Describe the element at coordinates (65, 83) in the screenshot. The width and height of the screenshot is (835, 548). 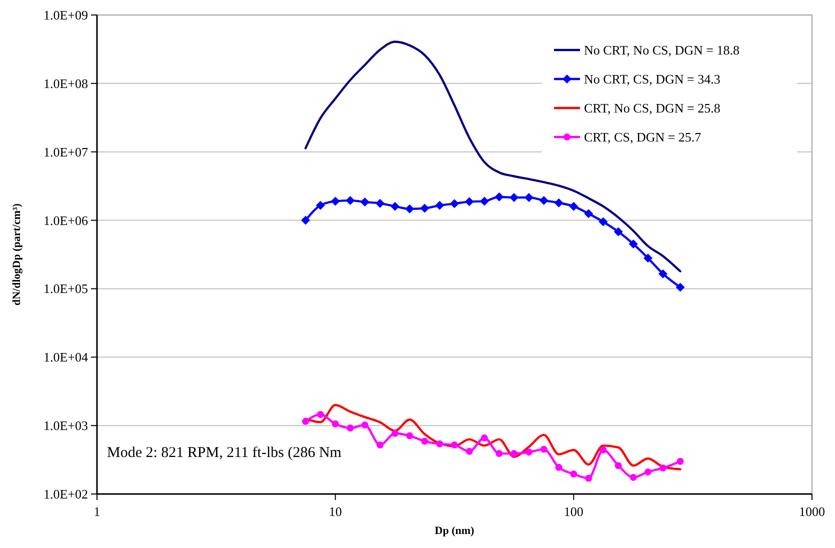
I see `y-tick-label: 1.0E+08` at that location.